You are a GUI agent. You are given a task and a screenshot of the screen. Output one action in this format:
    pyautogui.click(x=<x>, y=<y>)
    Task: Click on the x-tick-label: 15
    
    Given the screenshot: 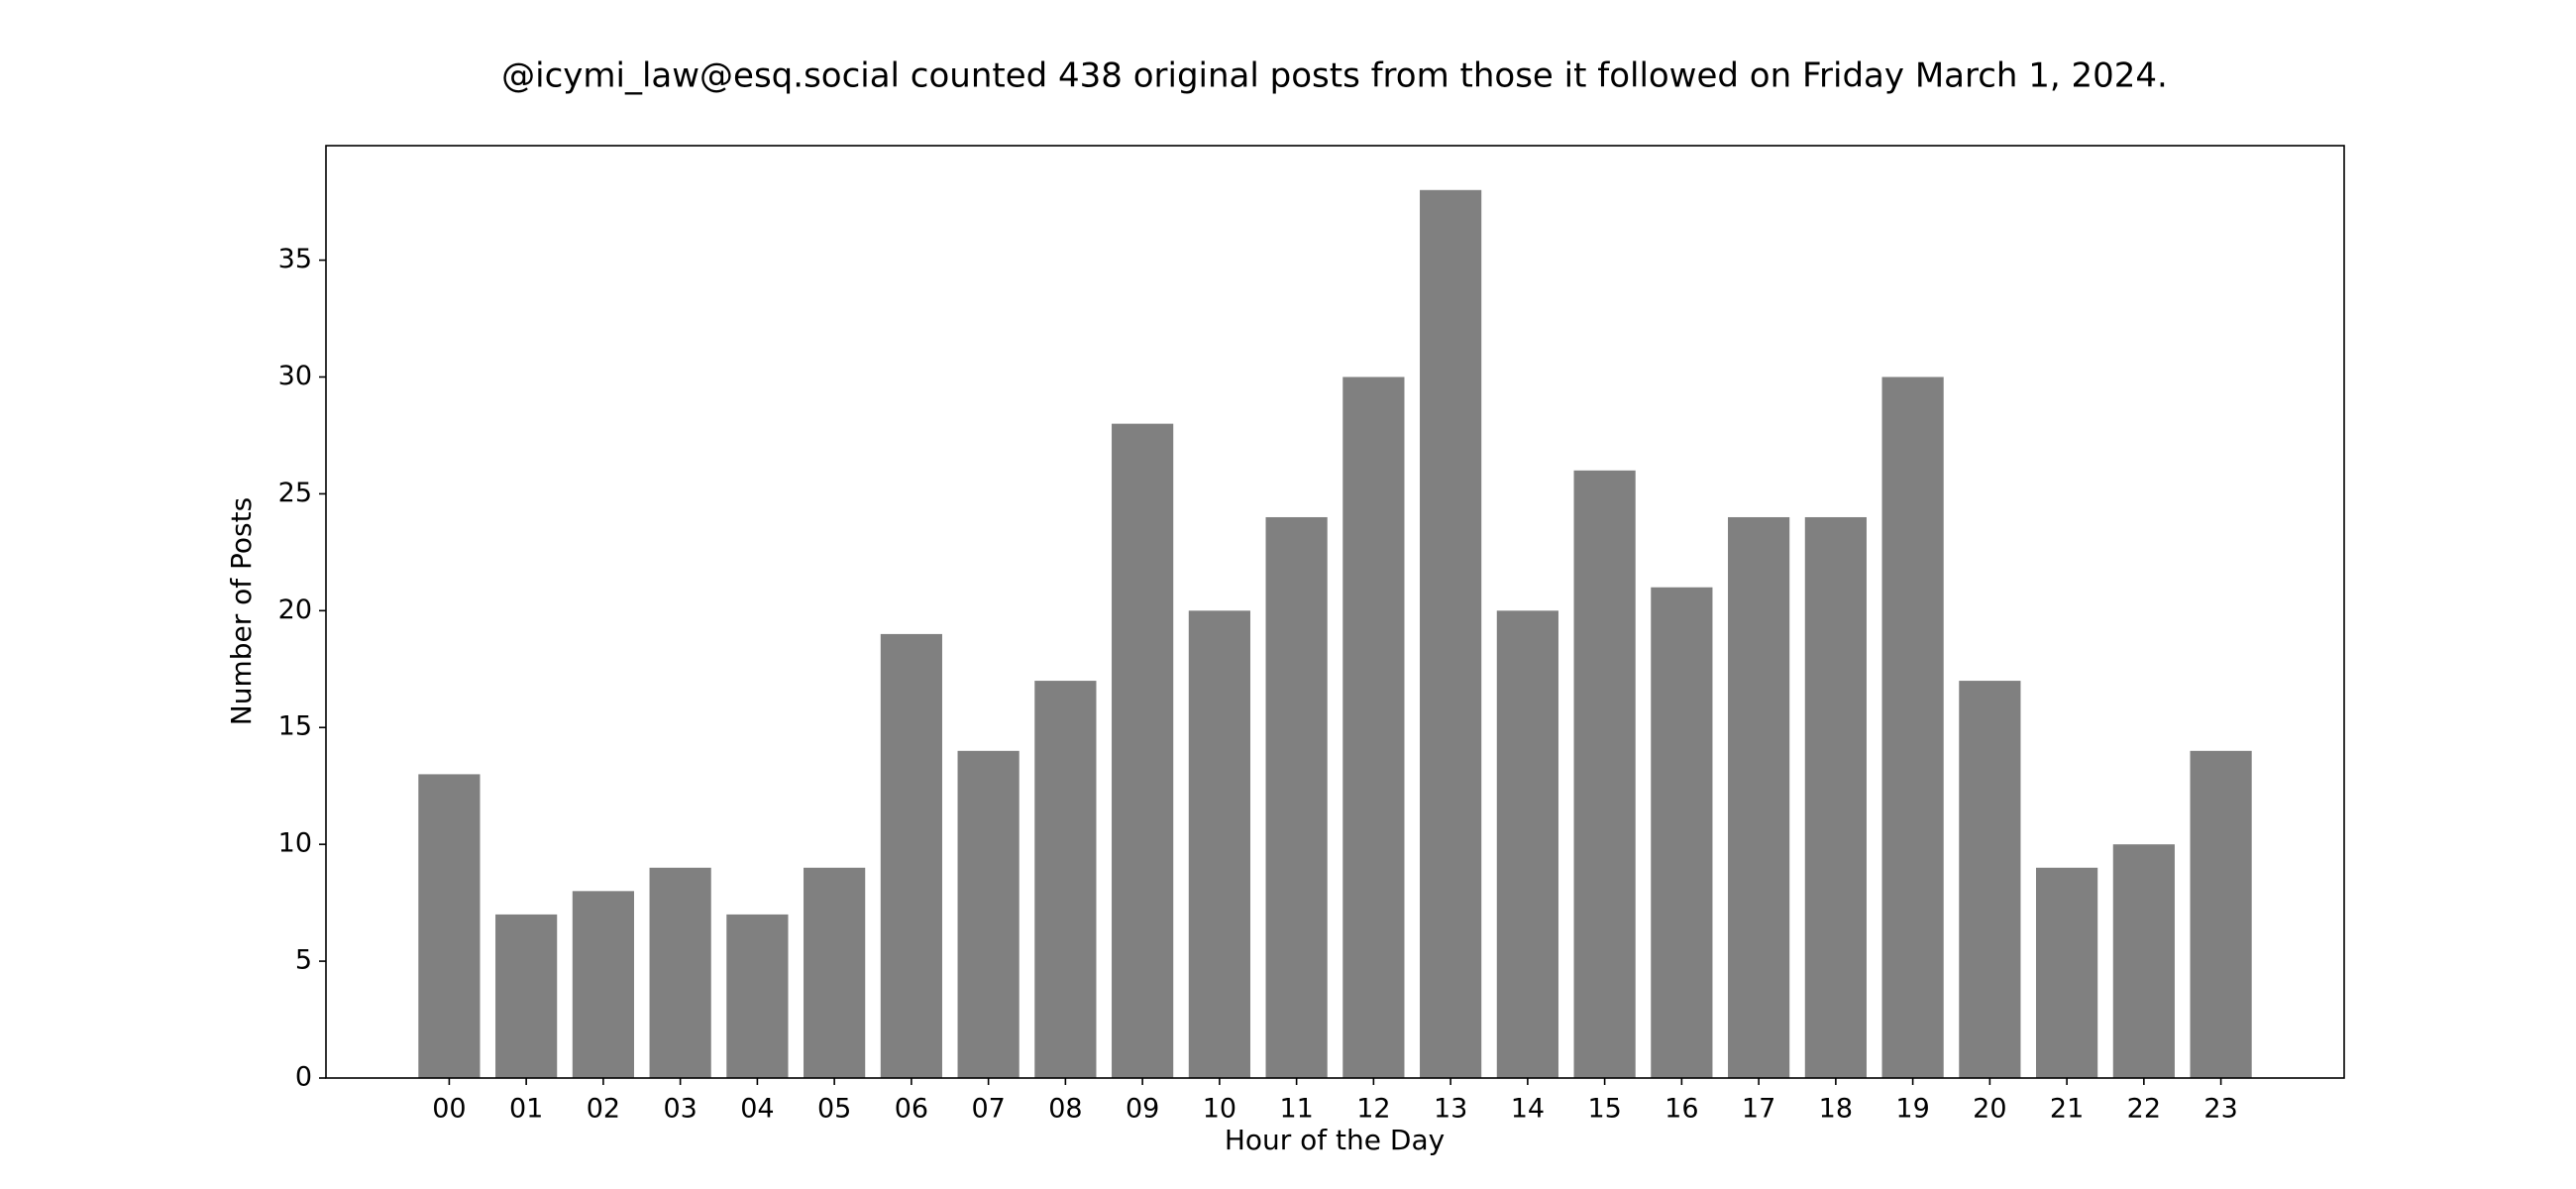 What is the action you would take?
    pyautogui.click(x=1604, y=1109)
    